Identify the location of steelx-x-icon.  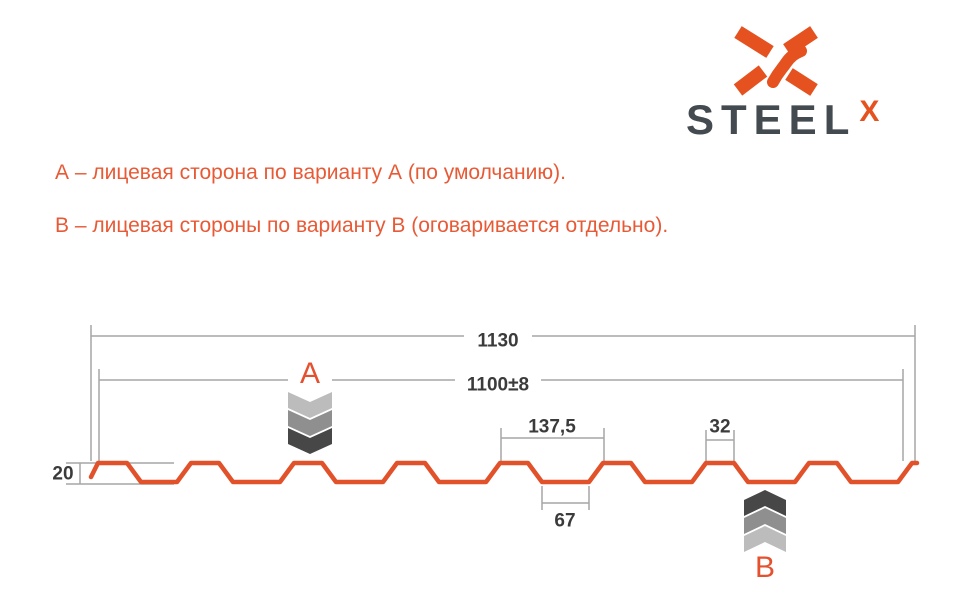
(775, 61).